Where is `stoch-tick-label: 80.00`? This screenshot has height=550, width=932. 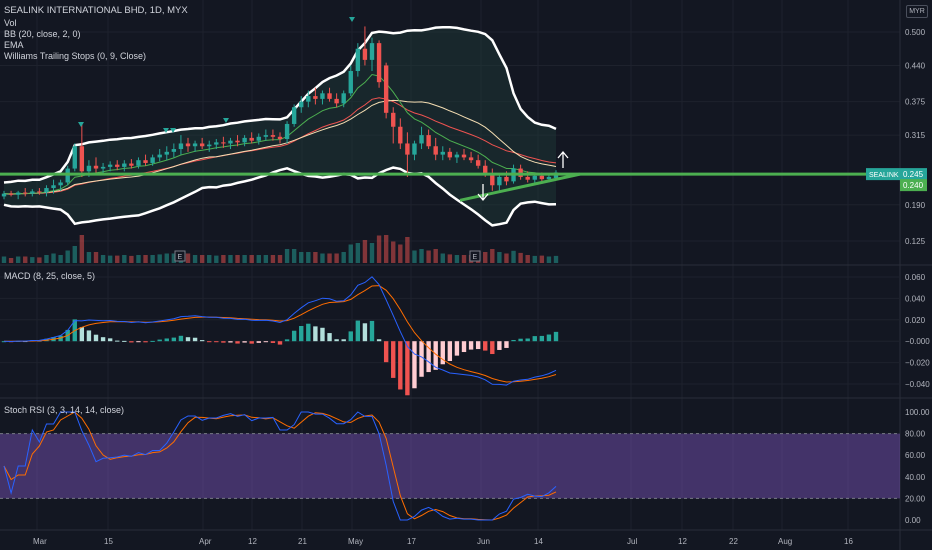 stoch-tick-label: 80.00 is located at coordinates (915, 434).